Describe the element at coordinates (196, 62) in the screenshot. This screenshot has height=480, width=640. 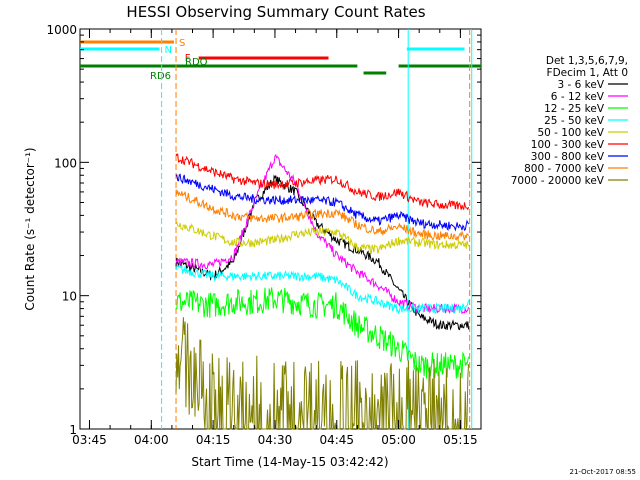
I see `flag-label-rdo: RDO` at that location.